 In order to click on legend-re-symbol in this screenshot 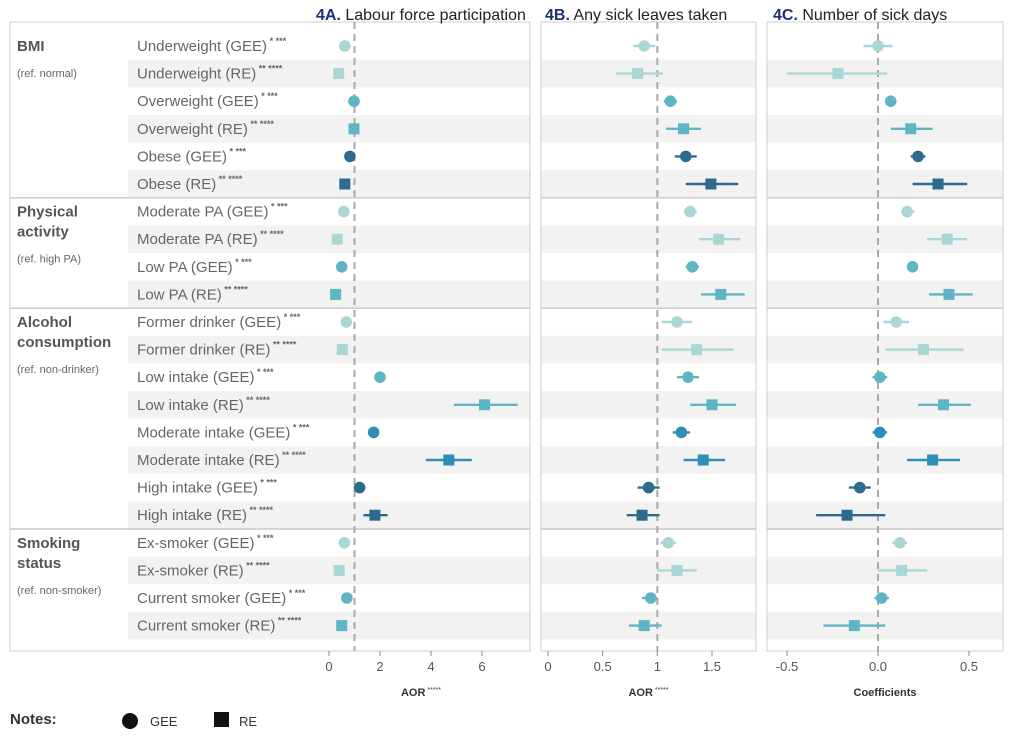, I will do `click(221, 719)`.